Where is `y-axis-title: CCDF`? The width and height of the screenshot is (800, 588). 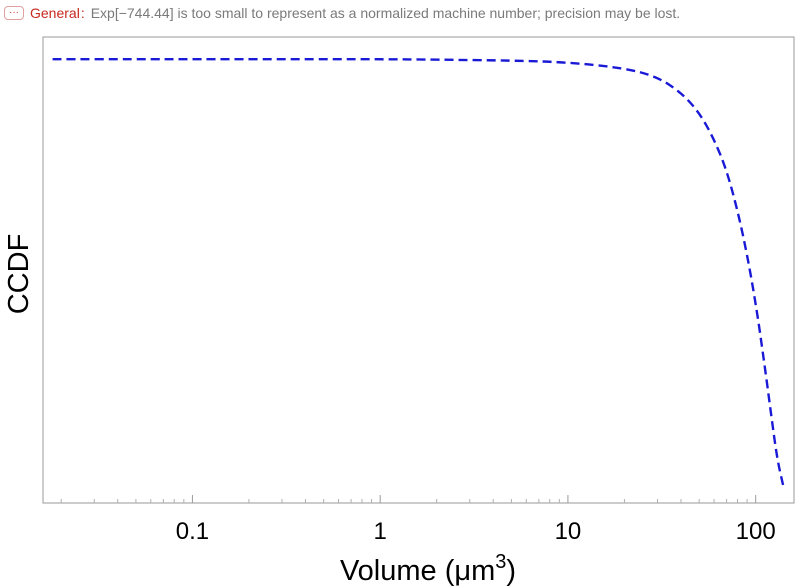 y-axis-title: CCDF is located at coordinates (19, 274).